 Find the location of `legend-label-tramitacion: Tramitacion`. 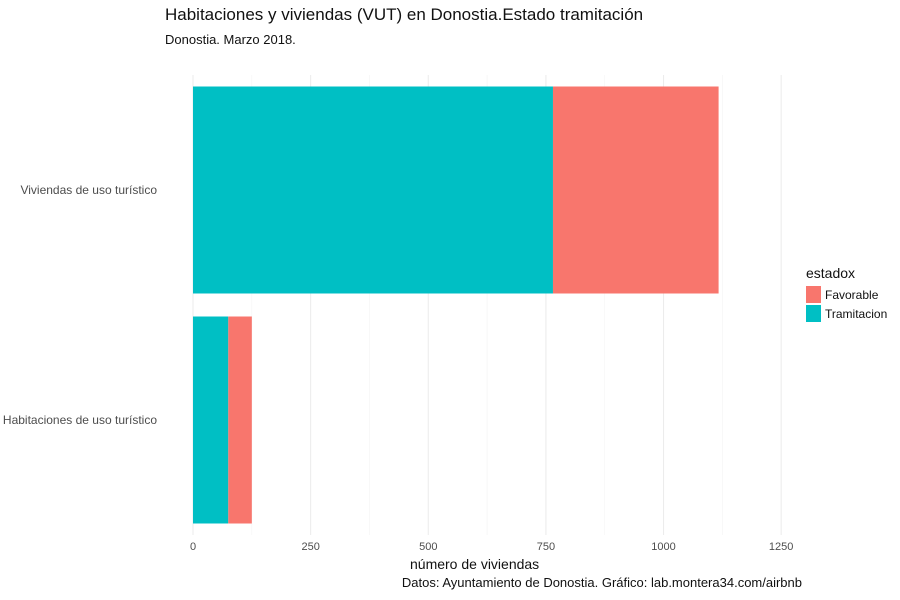

legend-label-tramitacion: Tramitacion is located at coordinates (856, 313).